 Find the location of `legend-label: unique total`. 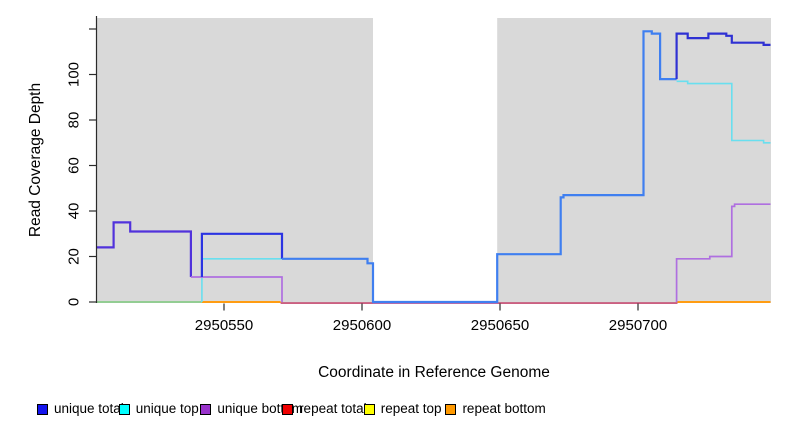

legend-label: unique total is located at coordinates (89, 409).